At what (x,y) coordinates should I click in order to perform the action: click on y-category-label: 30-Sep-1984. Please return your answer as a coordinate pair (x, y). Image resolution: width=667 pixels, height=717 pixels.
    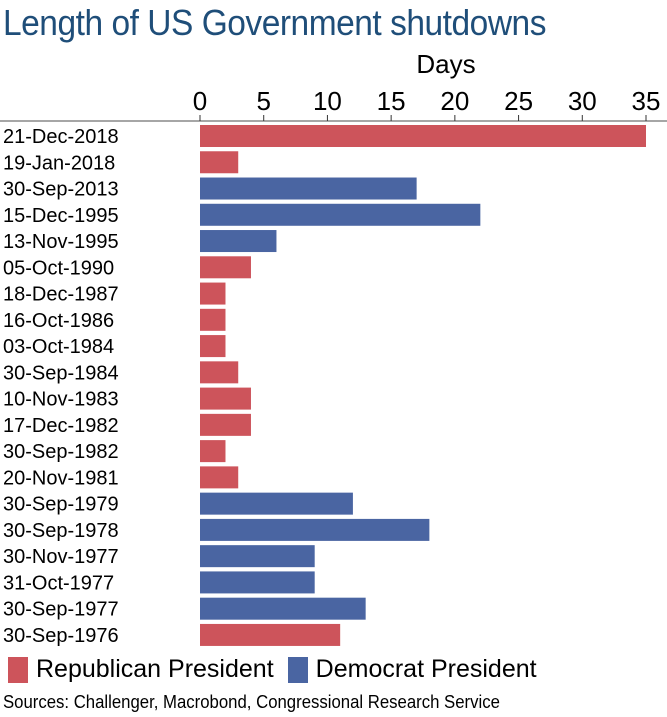
    Looking at the image, I should click on (61, 373).